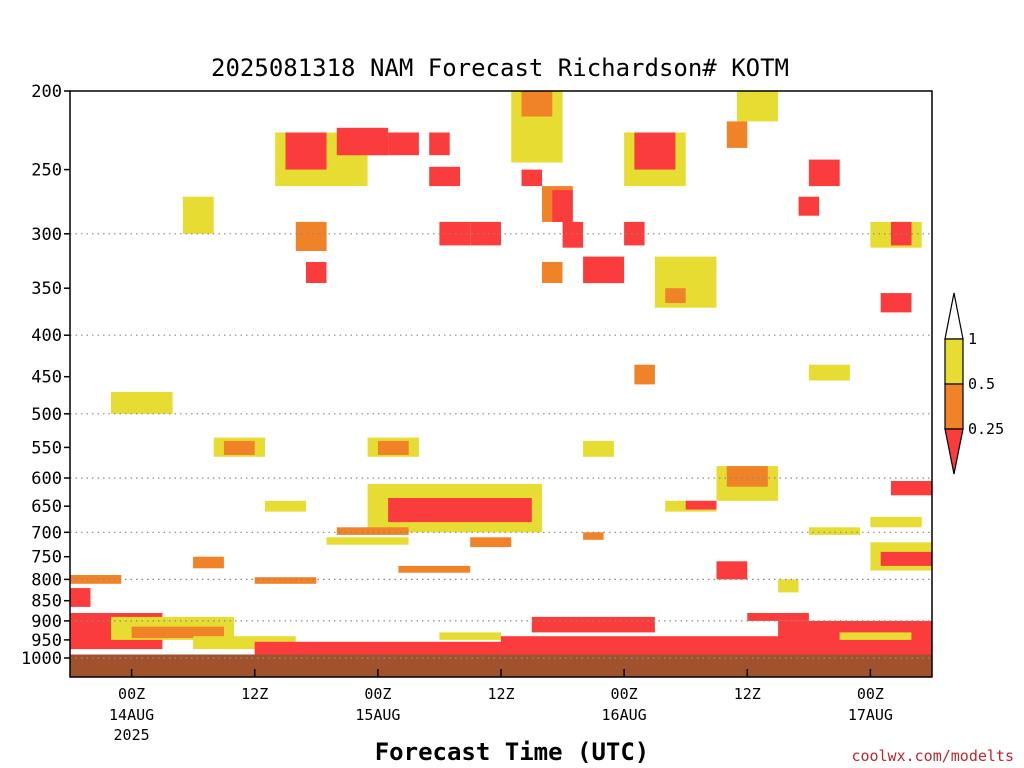  Describe the element at coordinates (132, 735) in the screenshot. I see `x-tick-label: 2025` at that location.